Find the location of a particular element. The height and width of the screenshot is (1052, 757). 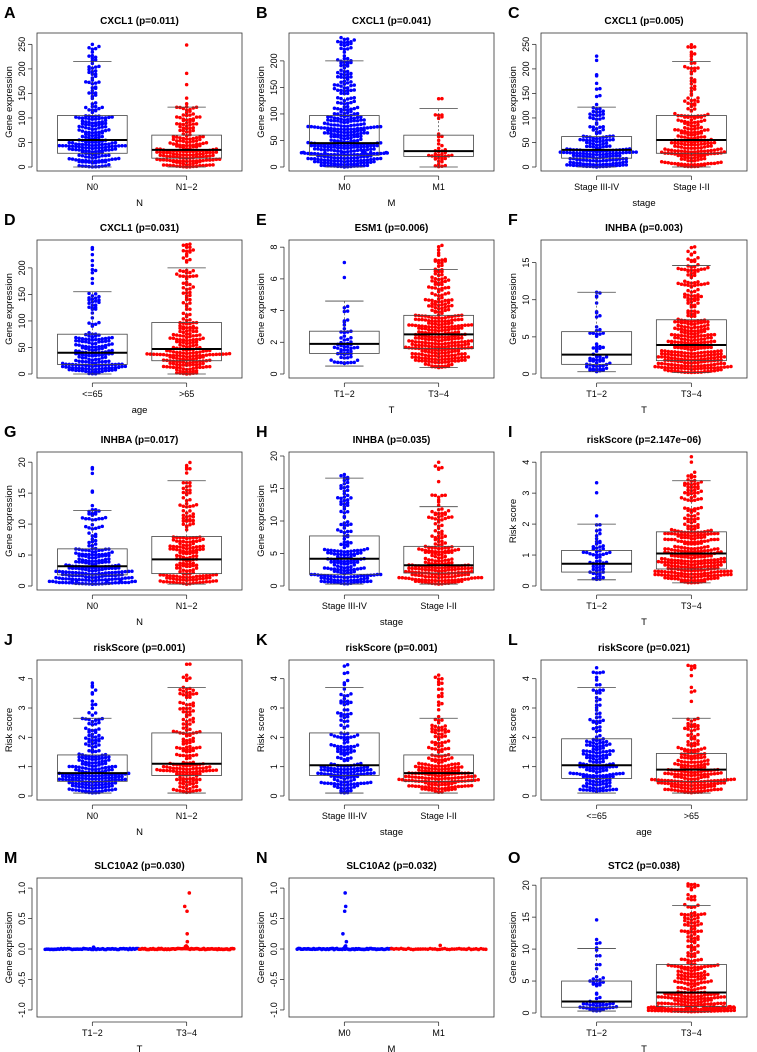

y-tick-label: 4 is located at coordinates (274, 678).